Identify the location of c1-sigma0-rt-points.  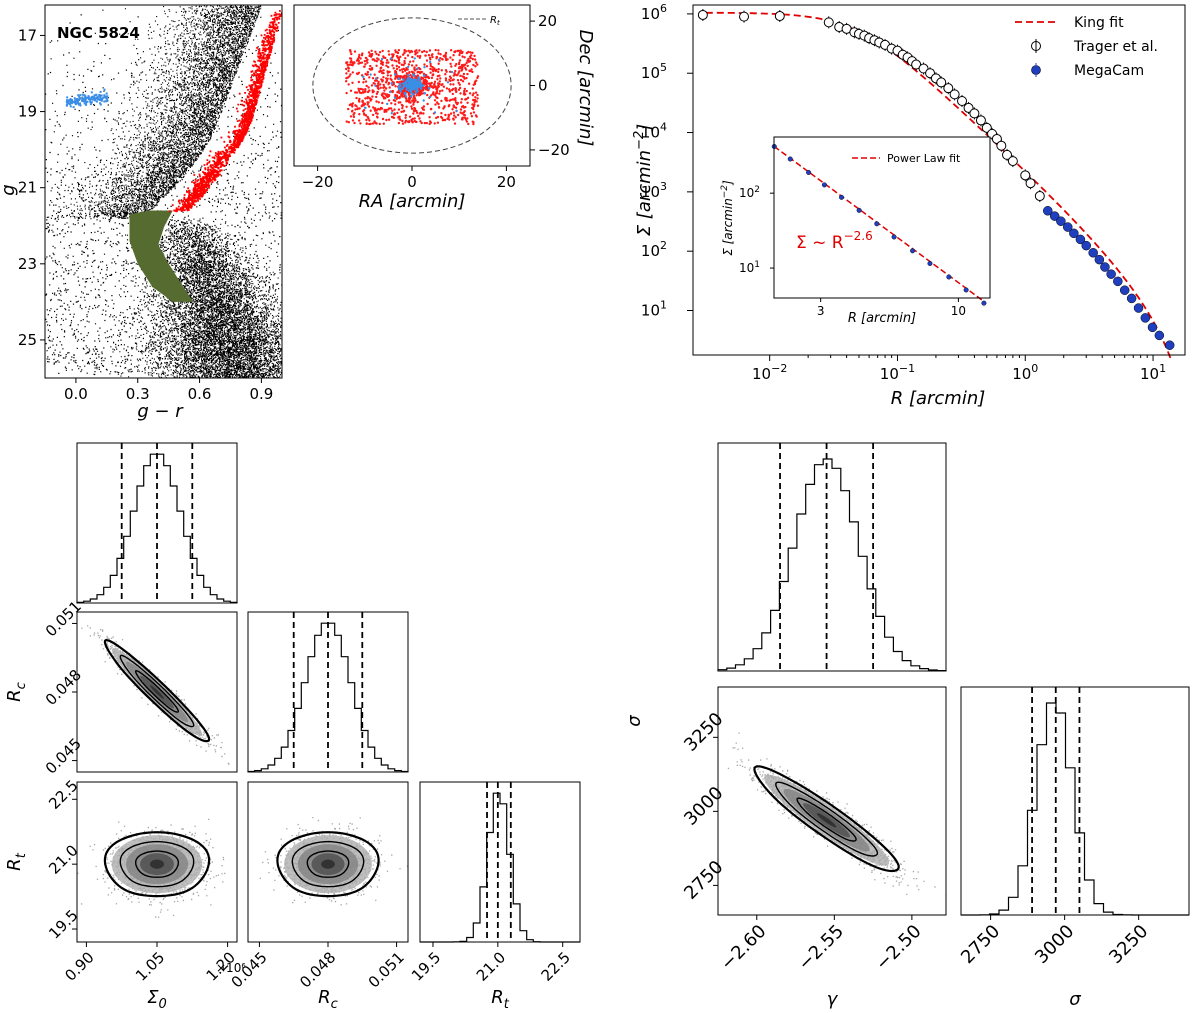
(151, 868).